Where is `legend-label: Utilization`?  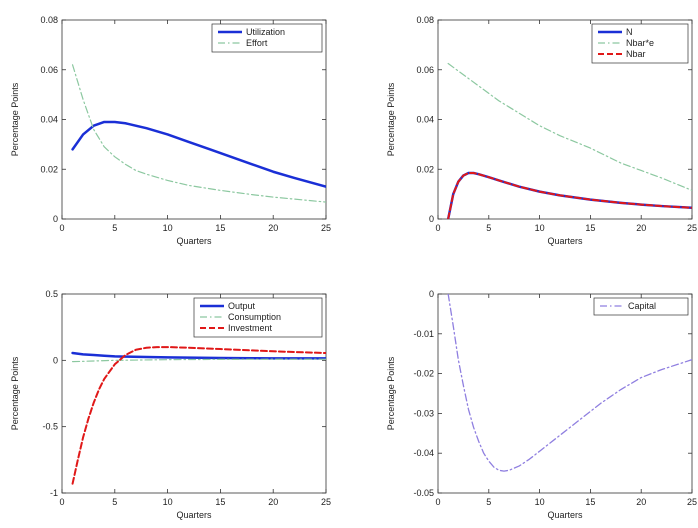 legend-label: Utilization is located at coordinates (265, 32).